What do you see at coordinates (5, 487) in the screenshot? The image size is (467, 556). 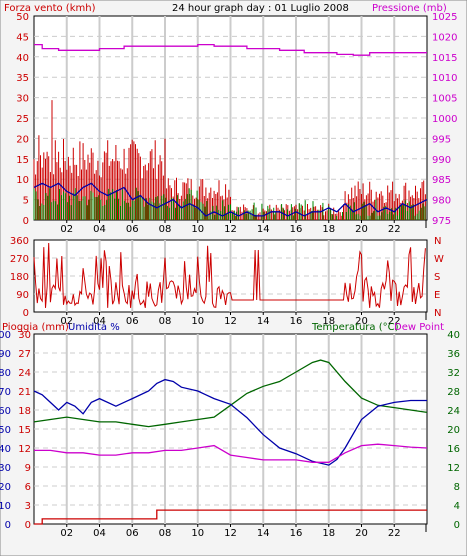 I see `humidity-tick-label: 20` at bounding box center [5, 487].